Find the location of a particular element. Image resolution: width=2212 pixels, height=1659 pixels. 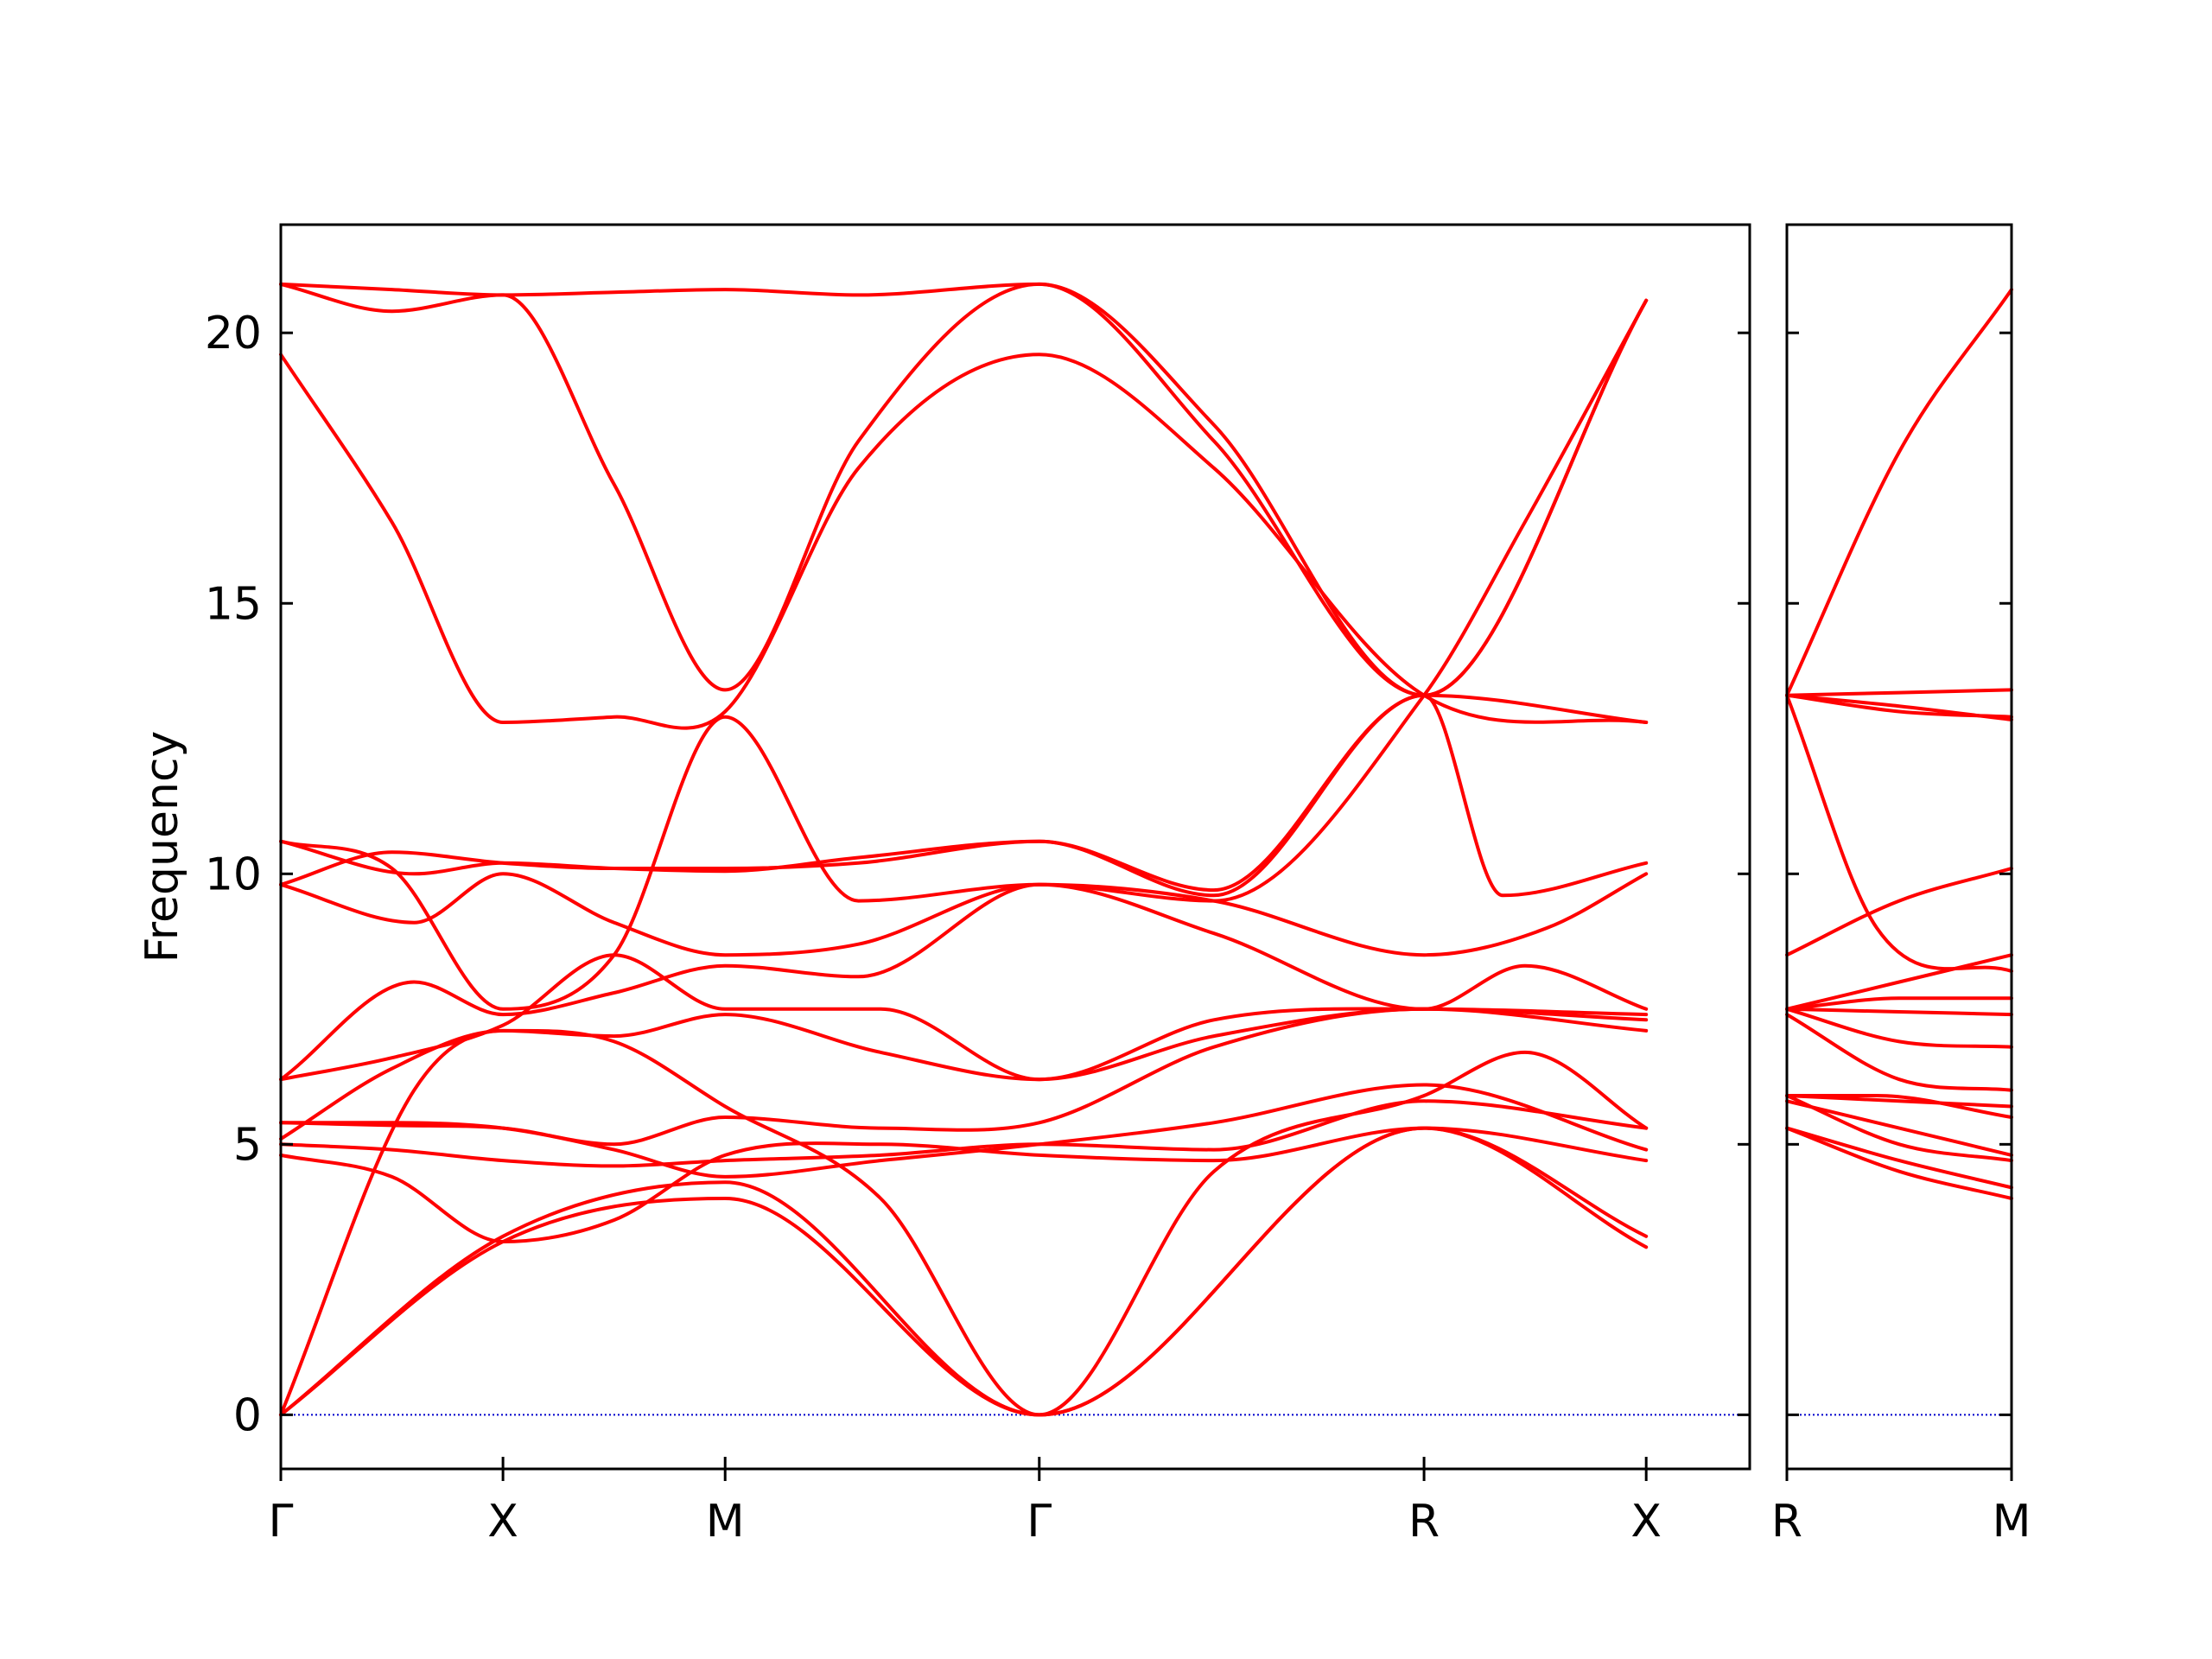

y-tick-label: 10 is located at coordinates (233, 874).